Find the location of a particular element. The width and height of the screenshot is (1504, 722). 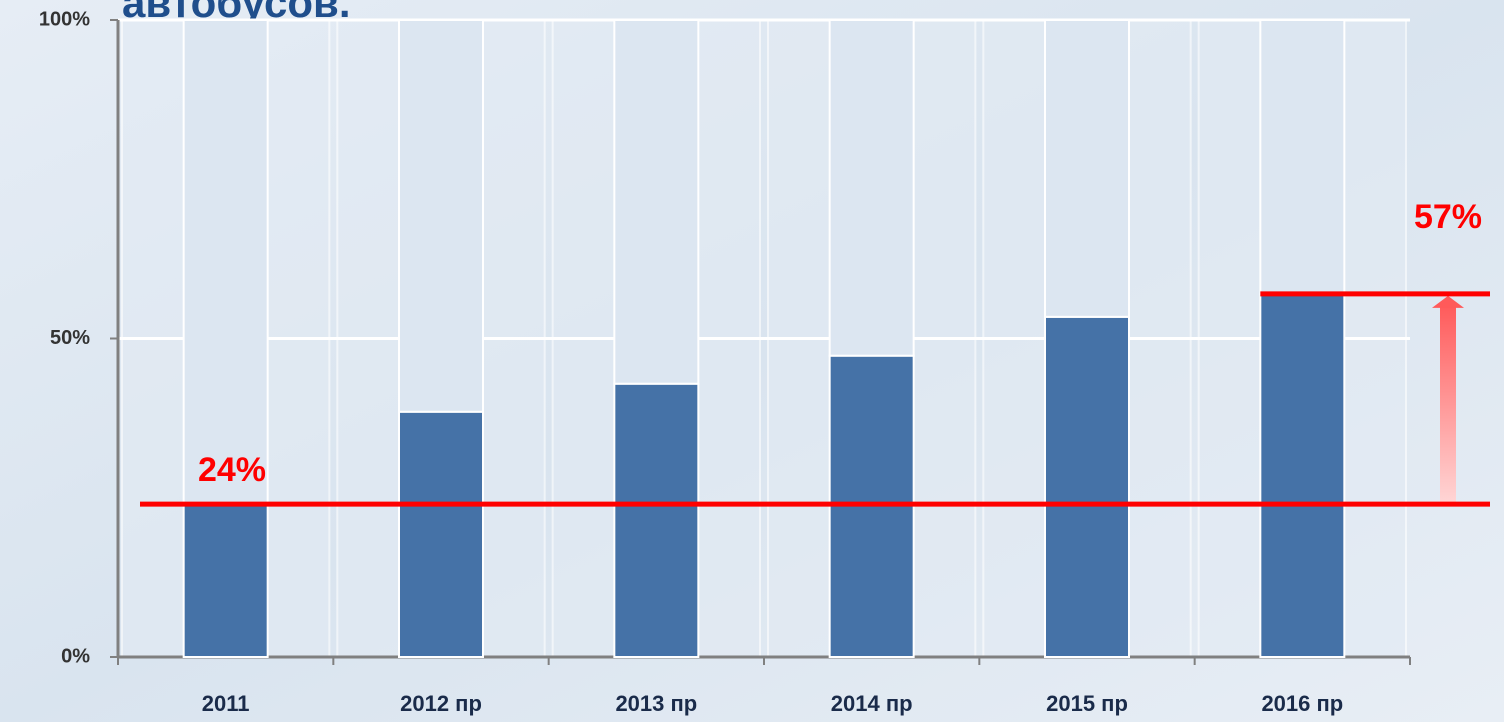

growth-arrow is located at coordinates (1448, 404).